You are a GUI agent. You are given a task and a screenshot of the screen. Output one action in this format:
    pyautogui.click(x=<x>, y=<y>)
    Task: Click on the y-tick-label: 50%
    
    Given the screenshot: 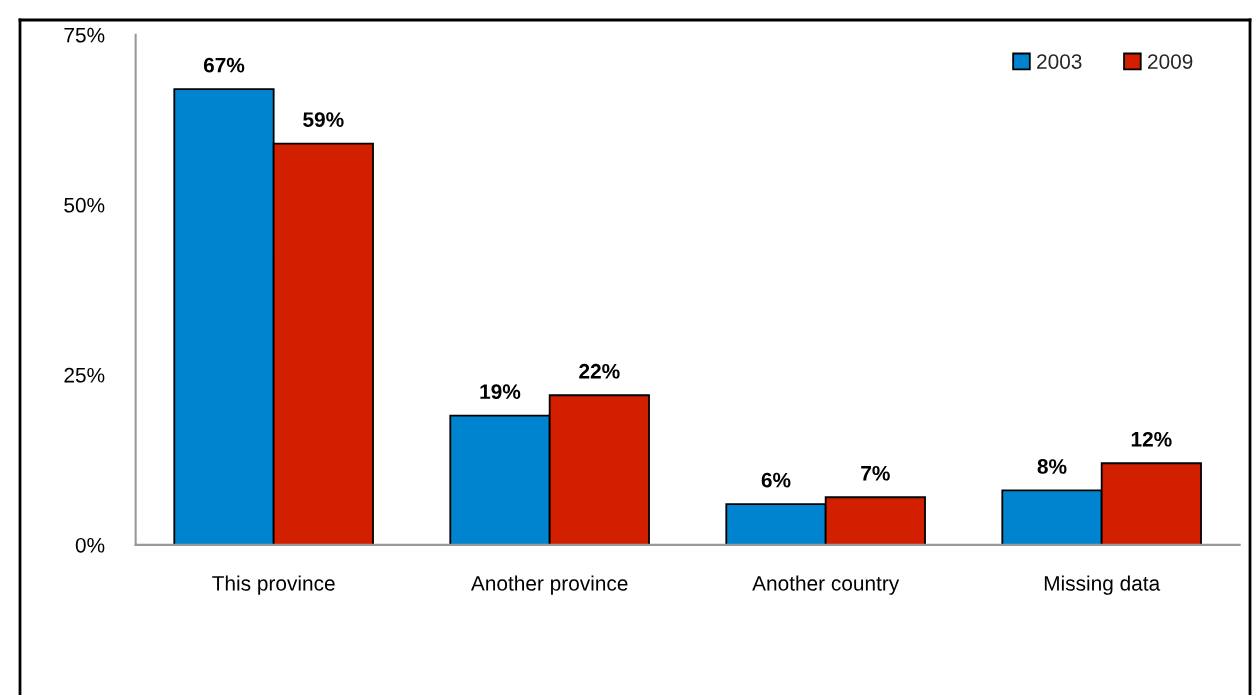 What is the action you would take?
    pyautogui.click(x=84, y=205)
    